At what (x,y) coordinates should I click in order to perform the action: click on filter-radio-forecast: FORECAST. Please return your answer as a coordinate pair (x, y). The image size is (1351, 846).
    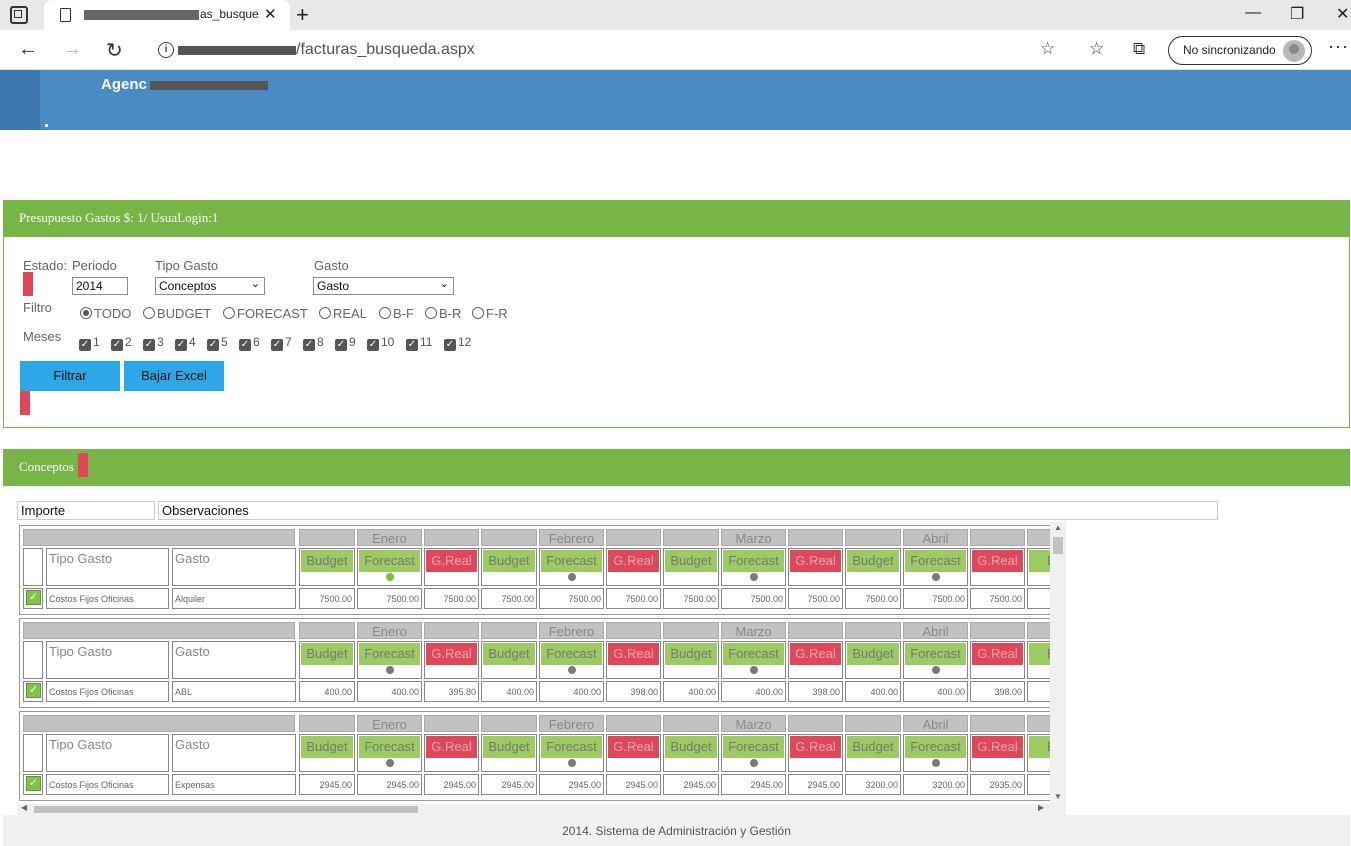
    Looking at the image, I should click on (265, 313).